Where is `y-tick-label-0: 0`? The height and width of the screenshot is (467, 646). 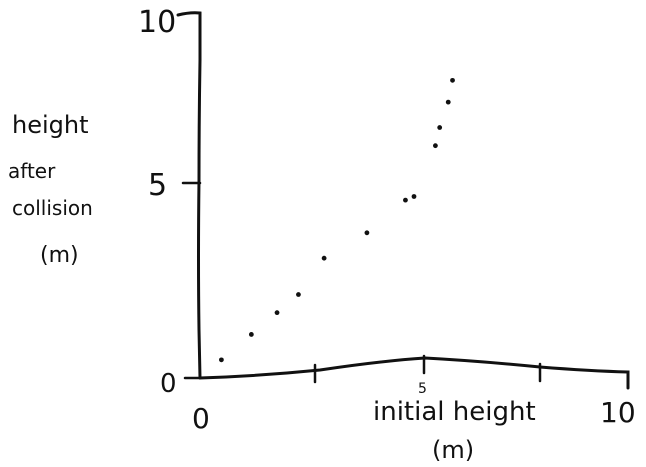
y-tick-label-0: 0 is located at coordinates (168, 384).